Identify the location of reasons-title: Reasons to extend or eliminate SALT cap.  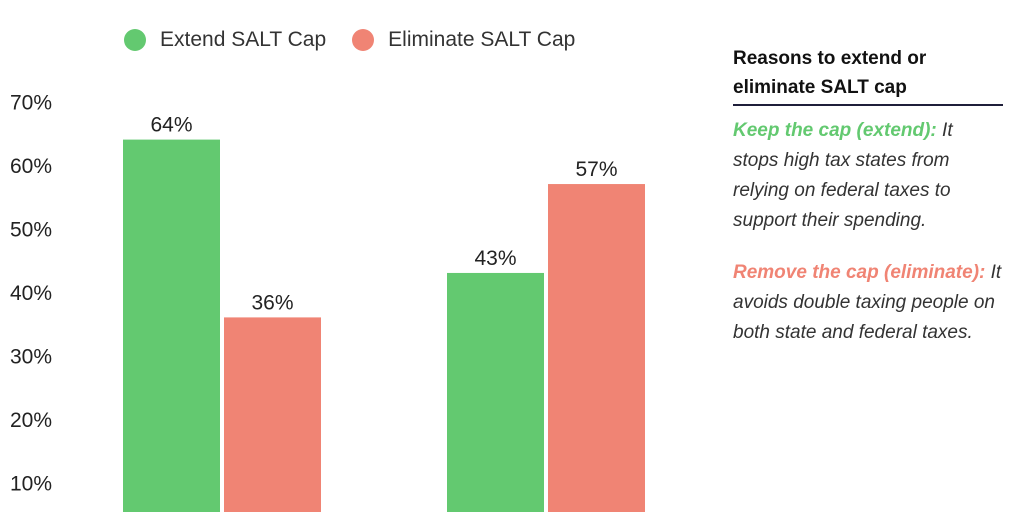
(868, 75).